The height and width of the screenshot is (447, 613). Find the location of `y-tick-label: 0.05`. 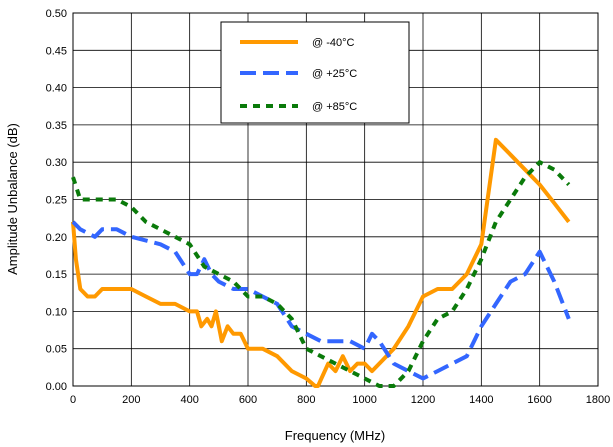

y-tick-label: 0.05 is located at coordinates (56, 350).